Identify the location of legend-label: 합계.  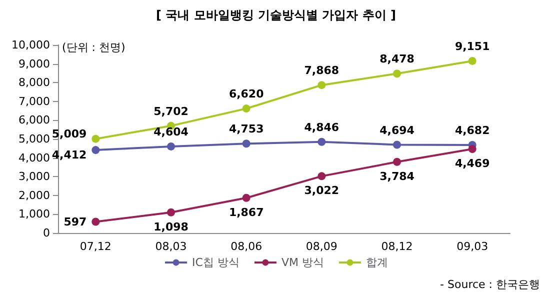
(377, 262).